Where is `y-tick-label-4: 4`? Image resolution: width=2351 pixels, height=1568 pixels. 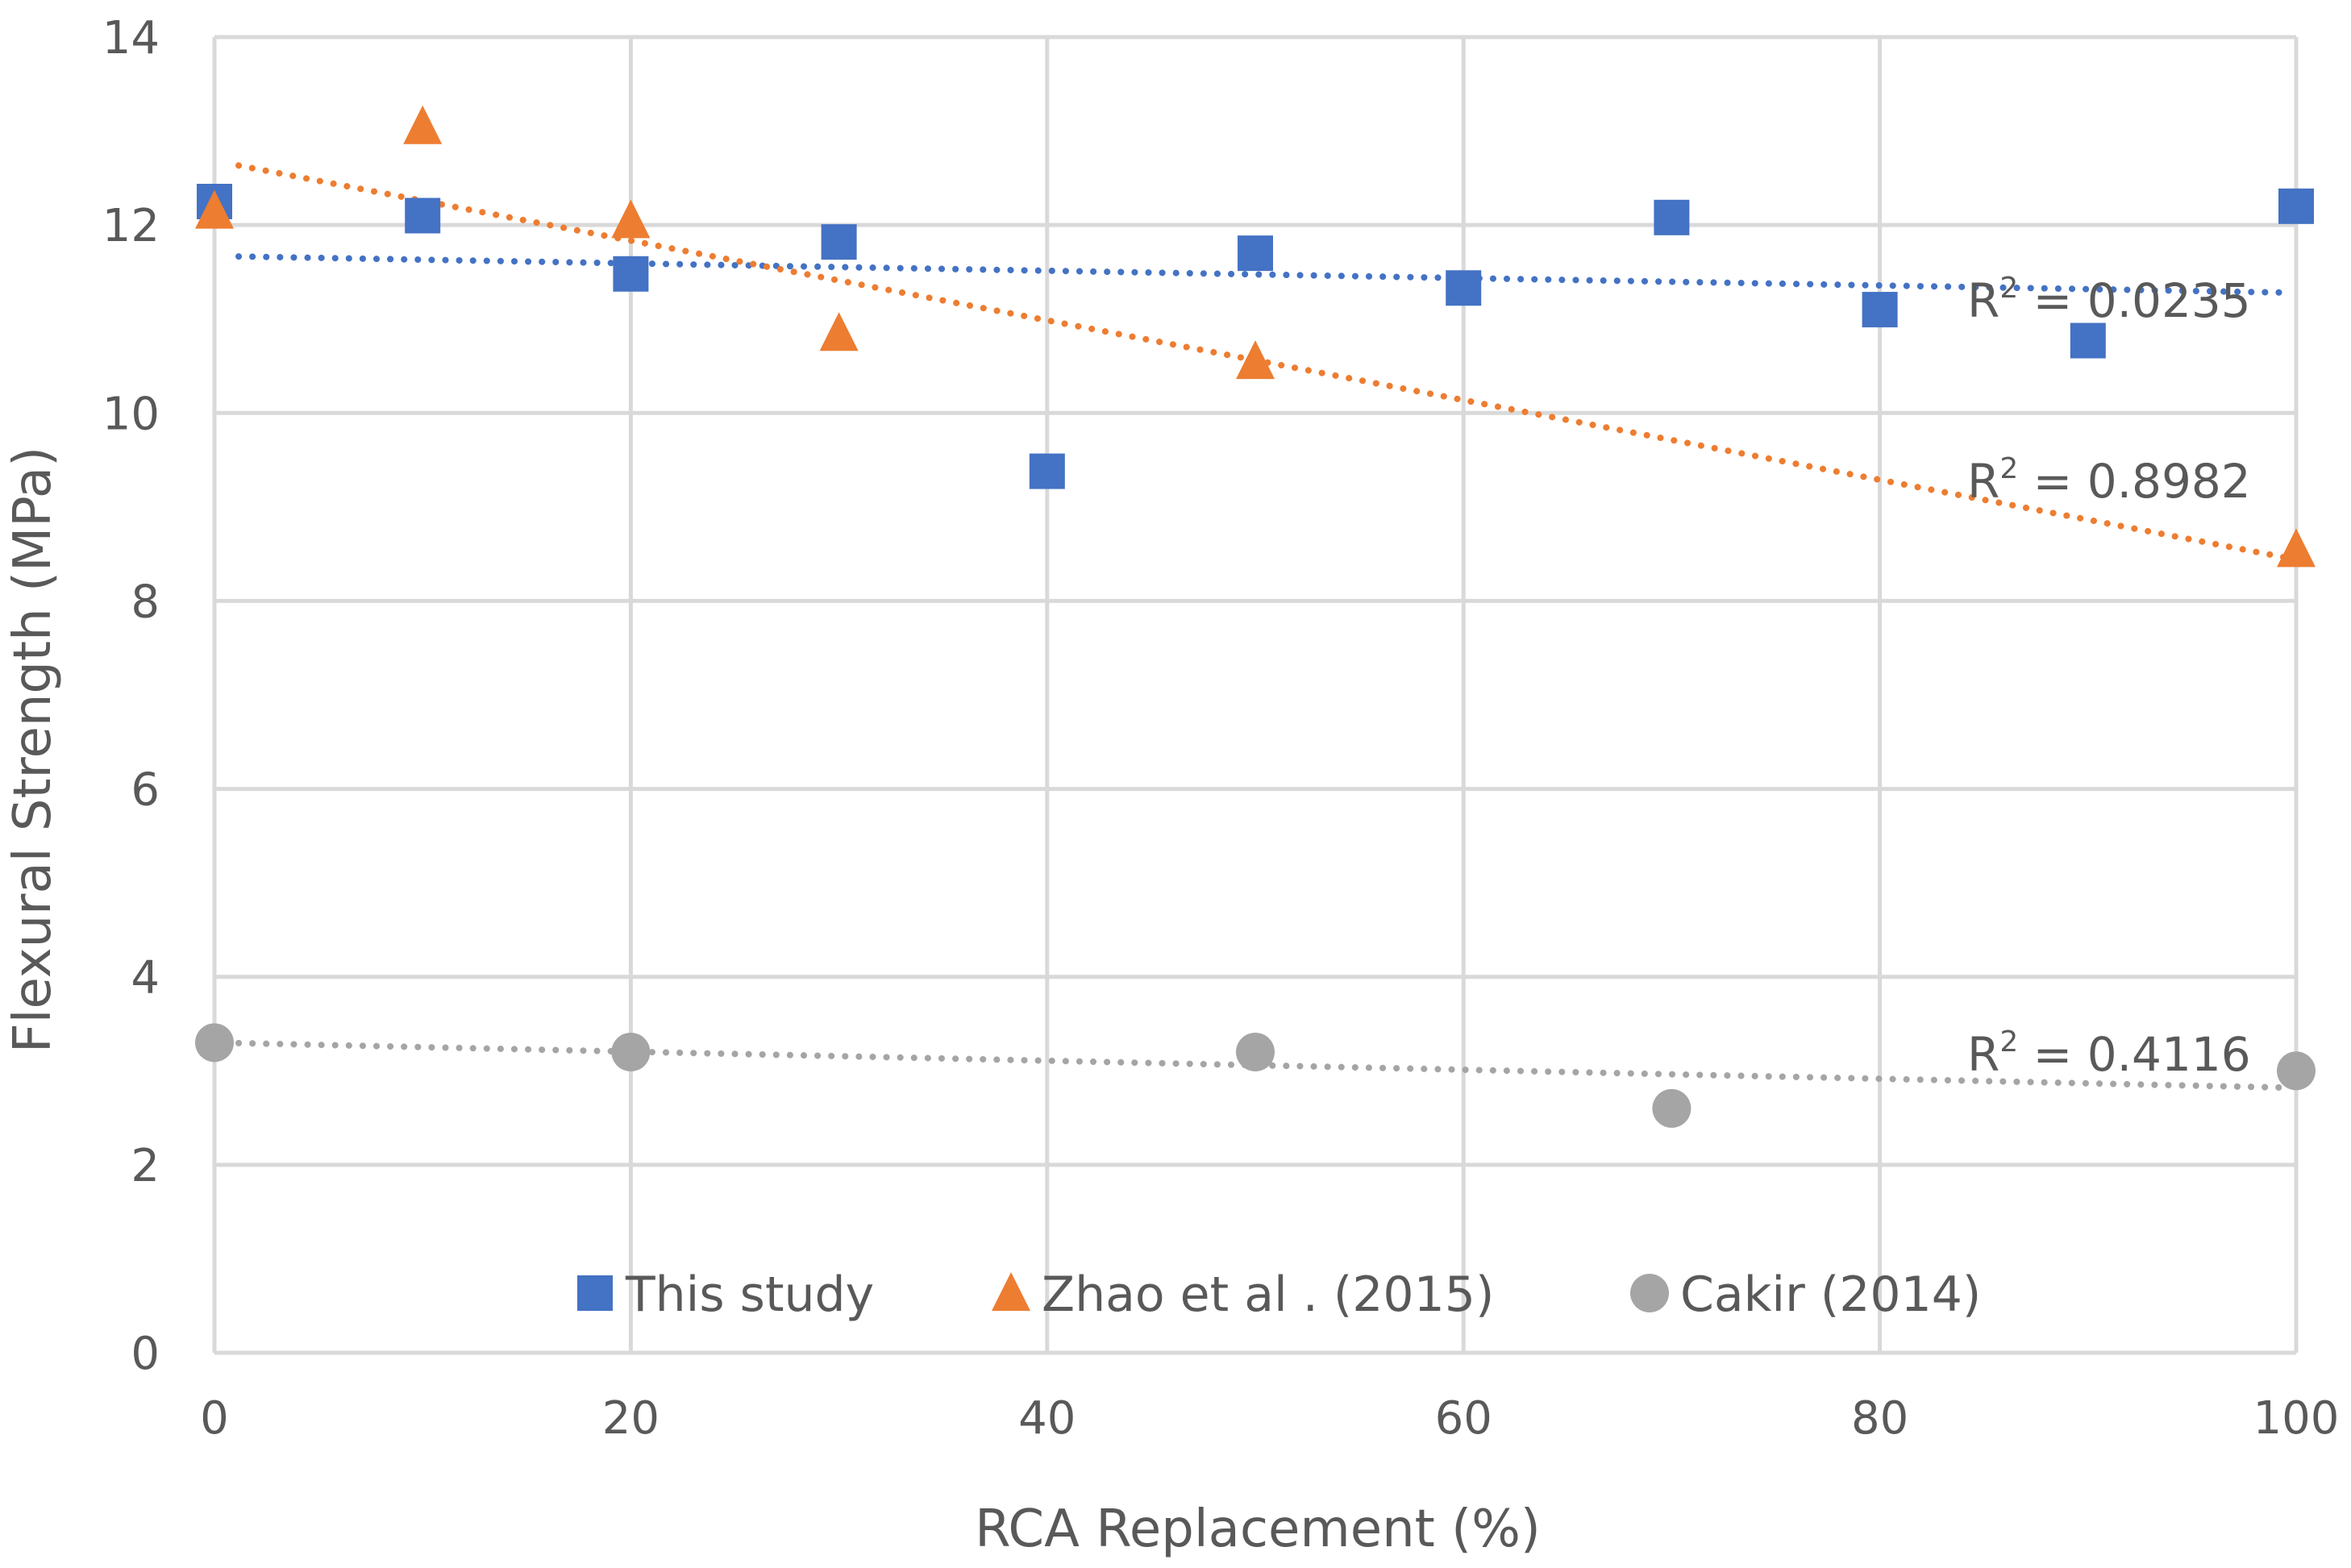 y-tick-label-4: 4 is located at coordinates (145, 978).